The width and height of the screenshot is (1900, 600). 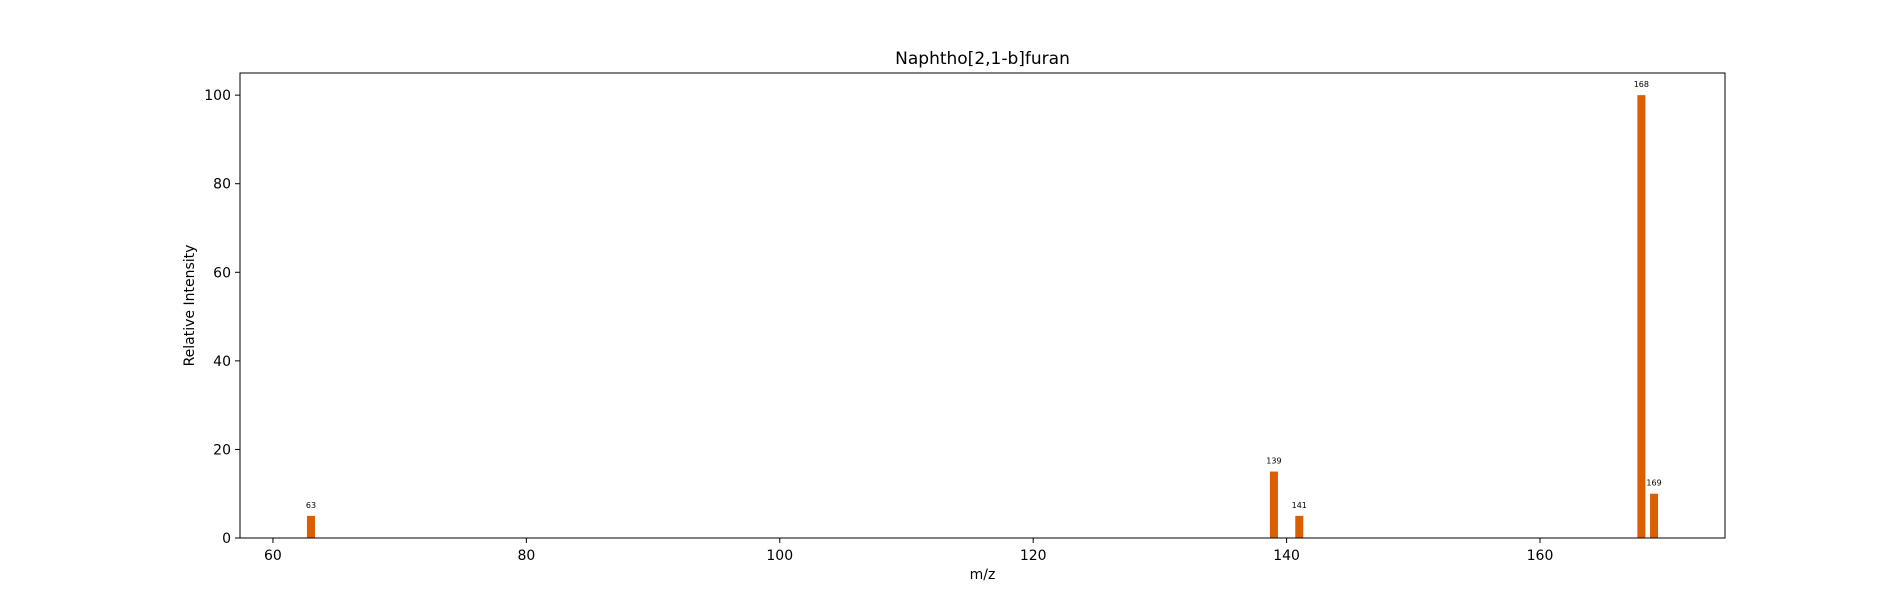 What do you see at coordinates (222, 185) in the screenshot?
I see `y-tick-label: 80` at bounding box center [222, 185].